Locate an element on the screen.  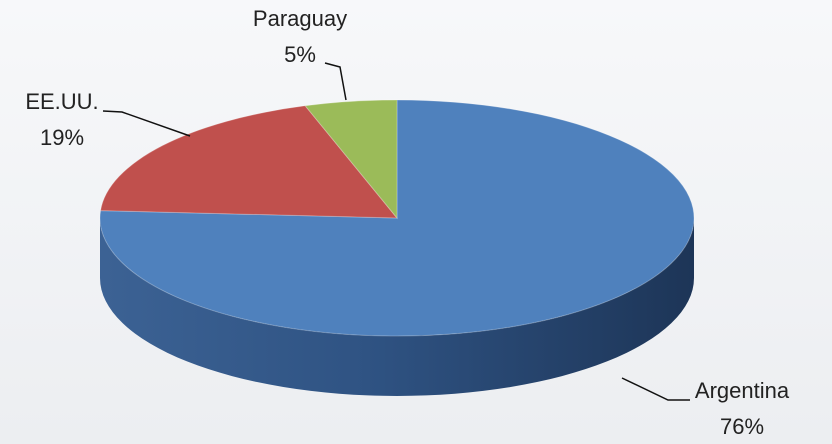
value-label: 5% is located at coordinates (300, 54).